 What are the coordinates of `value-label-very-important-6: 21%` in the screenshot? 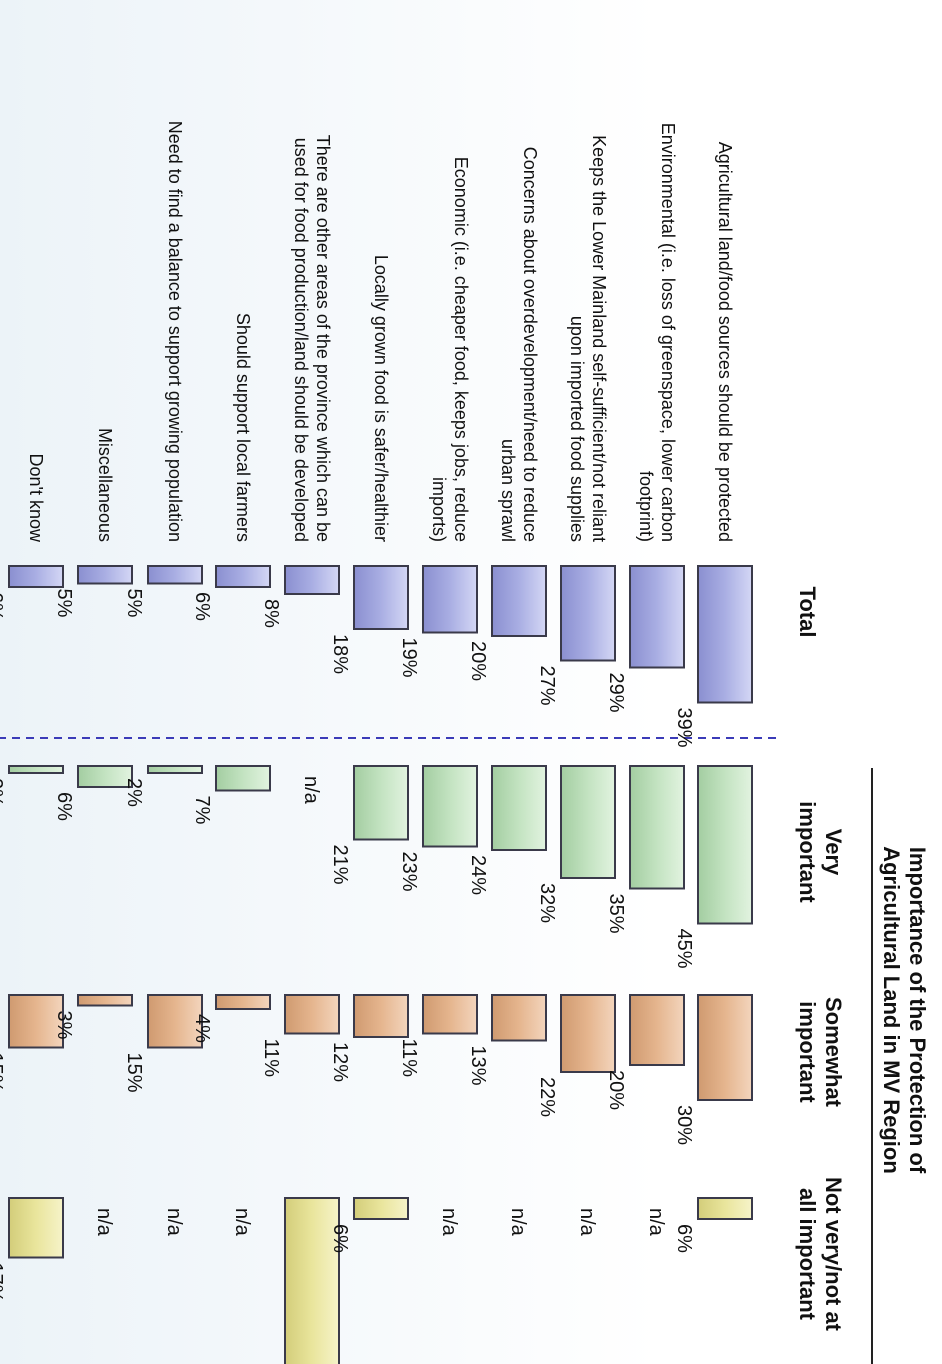 It's located at (340, 865).